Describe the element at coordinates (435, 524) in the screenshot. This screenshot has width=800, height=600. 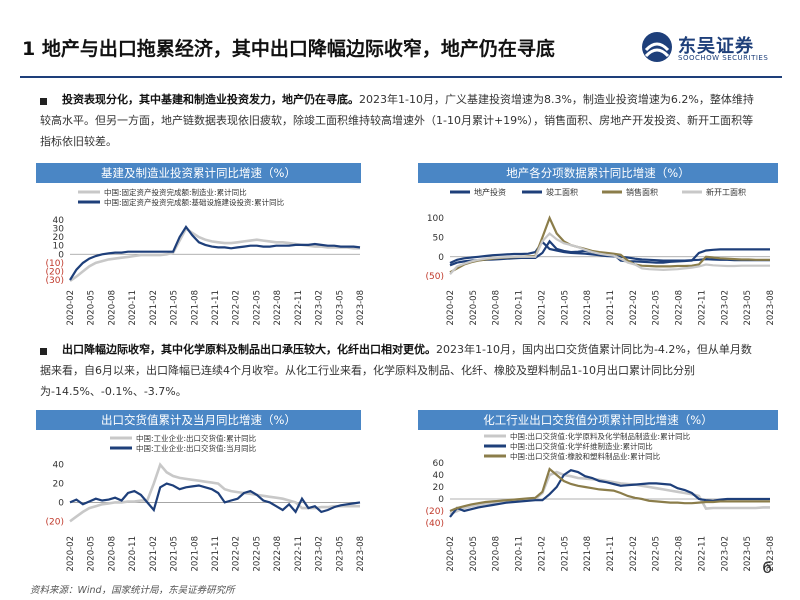
I see `ytick-label: (40)` at that location.